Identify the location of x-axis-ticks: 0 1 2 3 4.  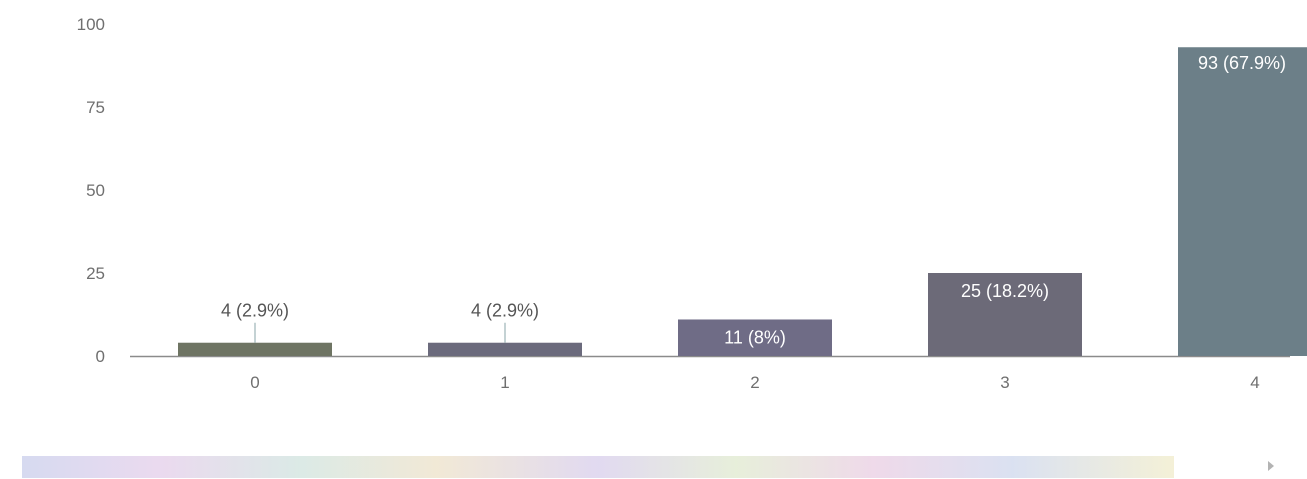
(754, 382).